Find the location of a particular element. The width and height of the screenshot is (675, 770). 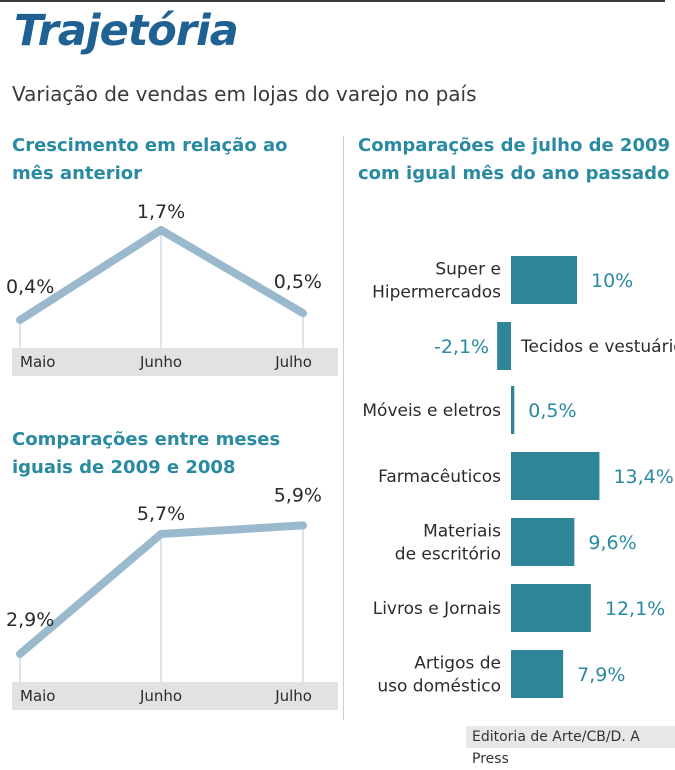

source-credit: Editoria de Arte/CB/D. A Press is located at coordinates (570, 746).